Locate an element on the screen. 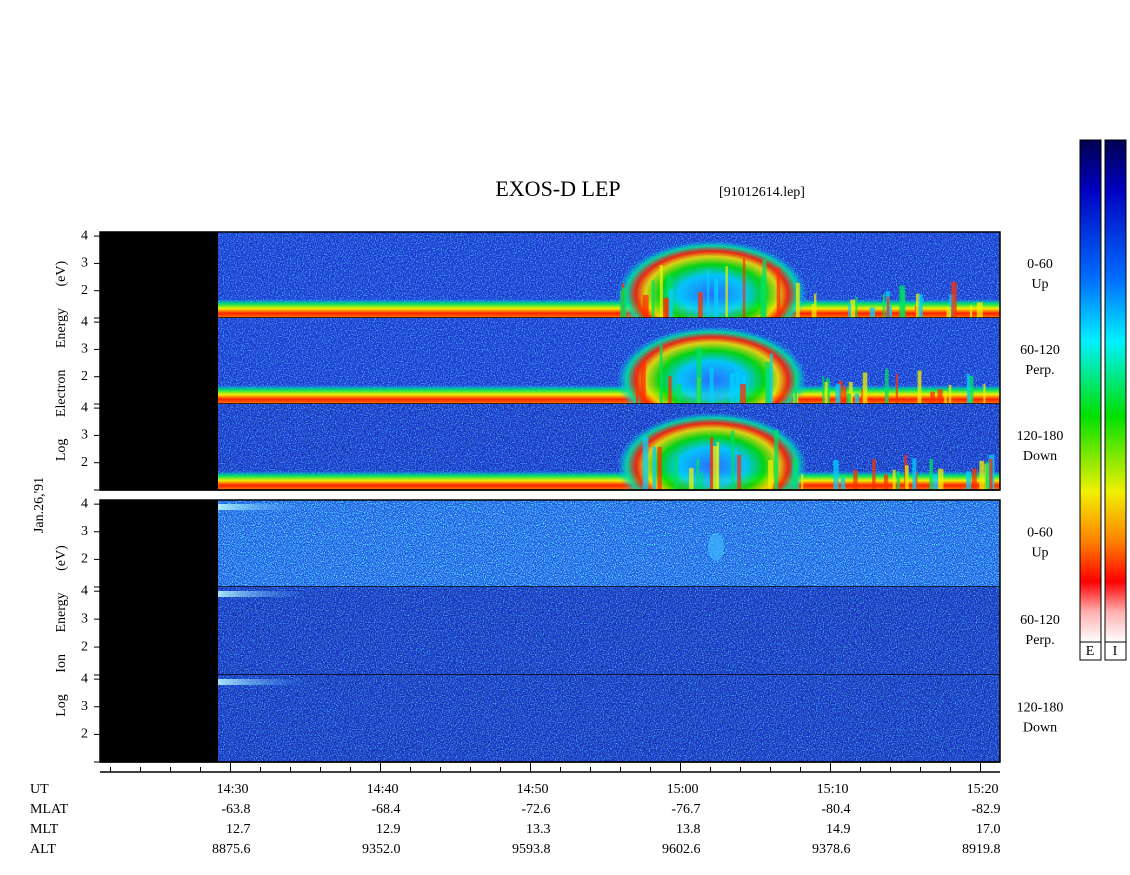 The image size is (1130, 875). row-label: ALT is located at coordinates (43, 849).